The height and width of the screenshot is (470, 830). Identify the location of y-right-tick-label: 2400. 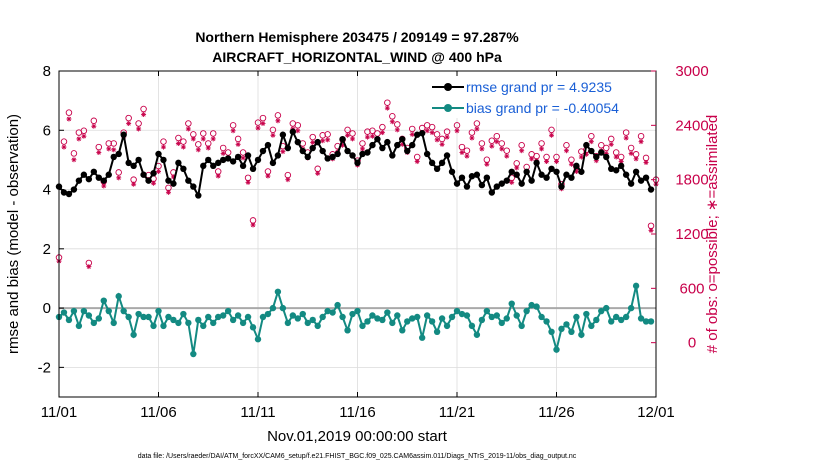
(691, 125).